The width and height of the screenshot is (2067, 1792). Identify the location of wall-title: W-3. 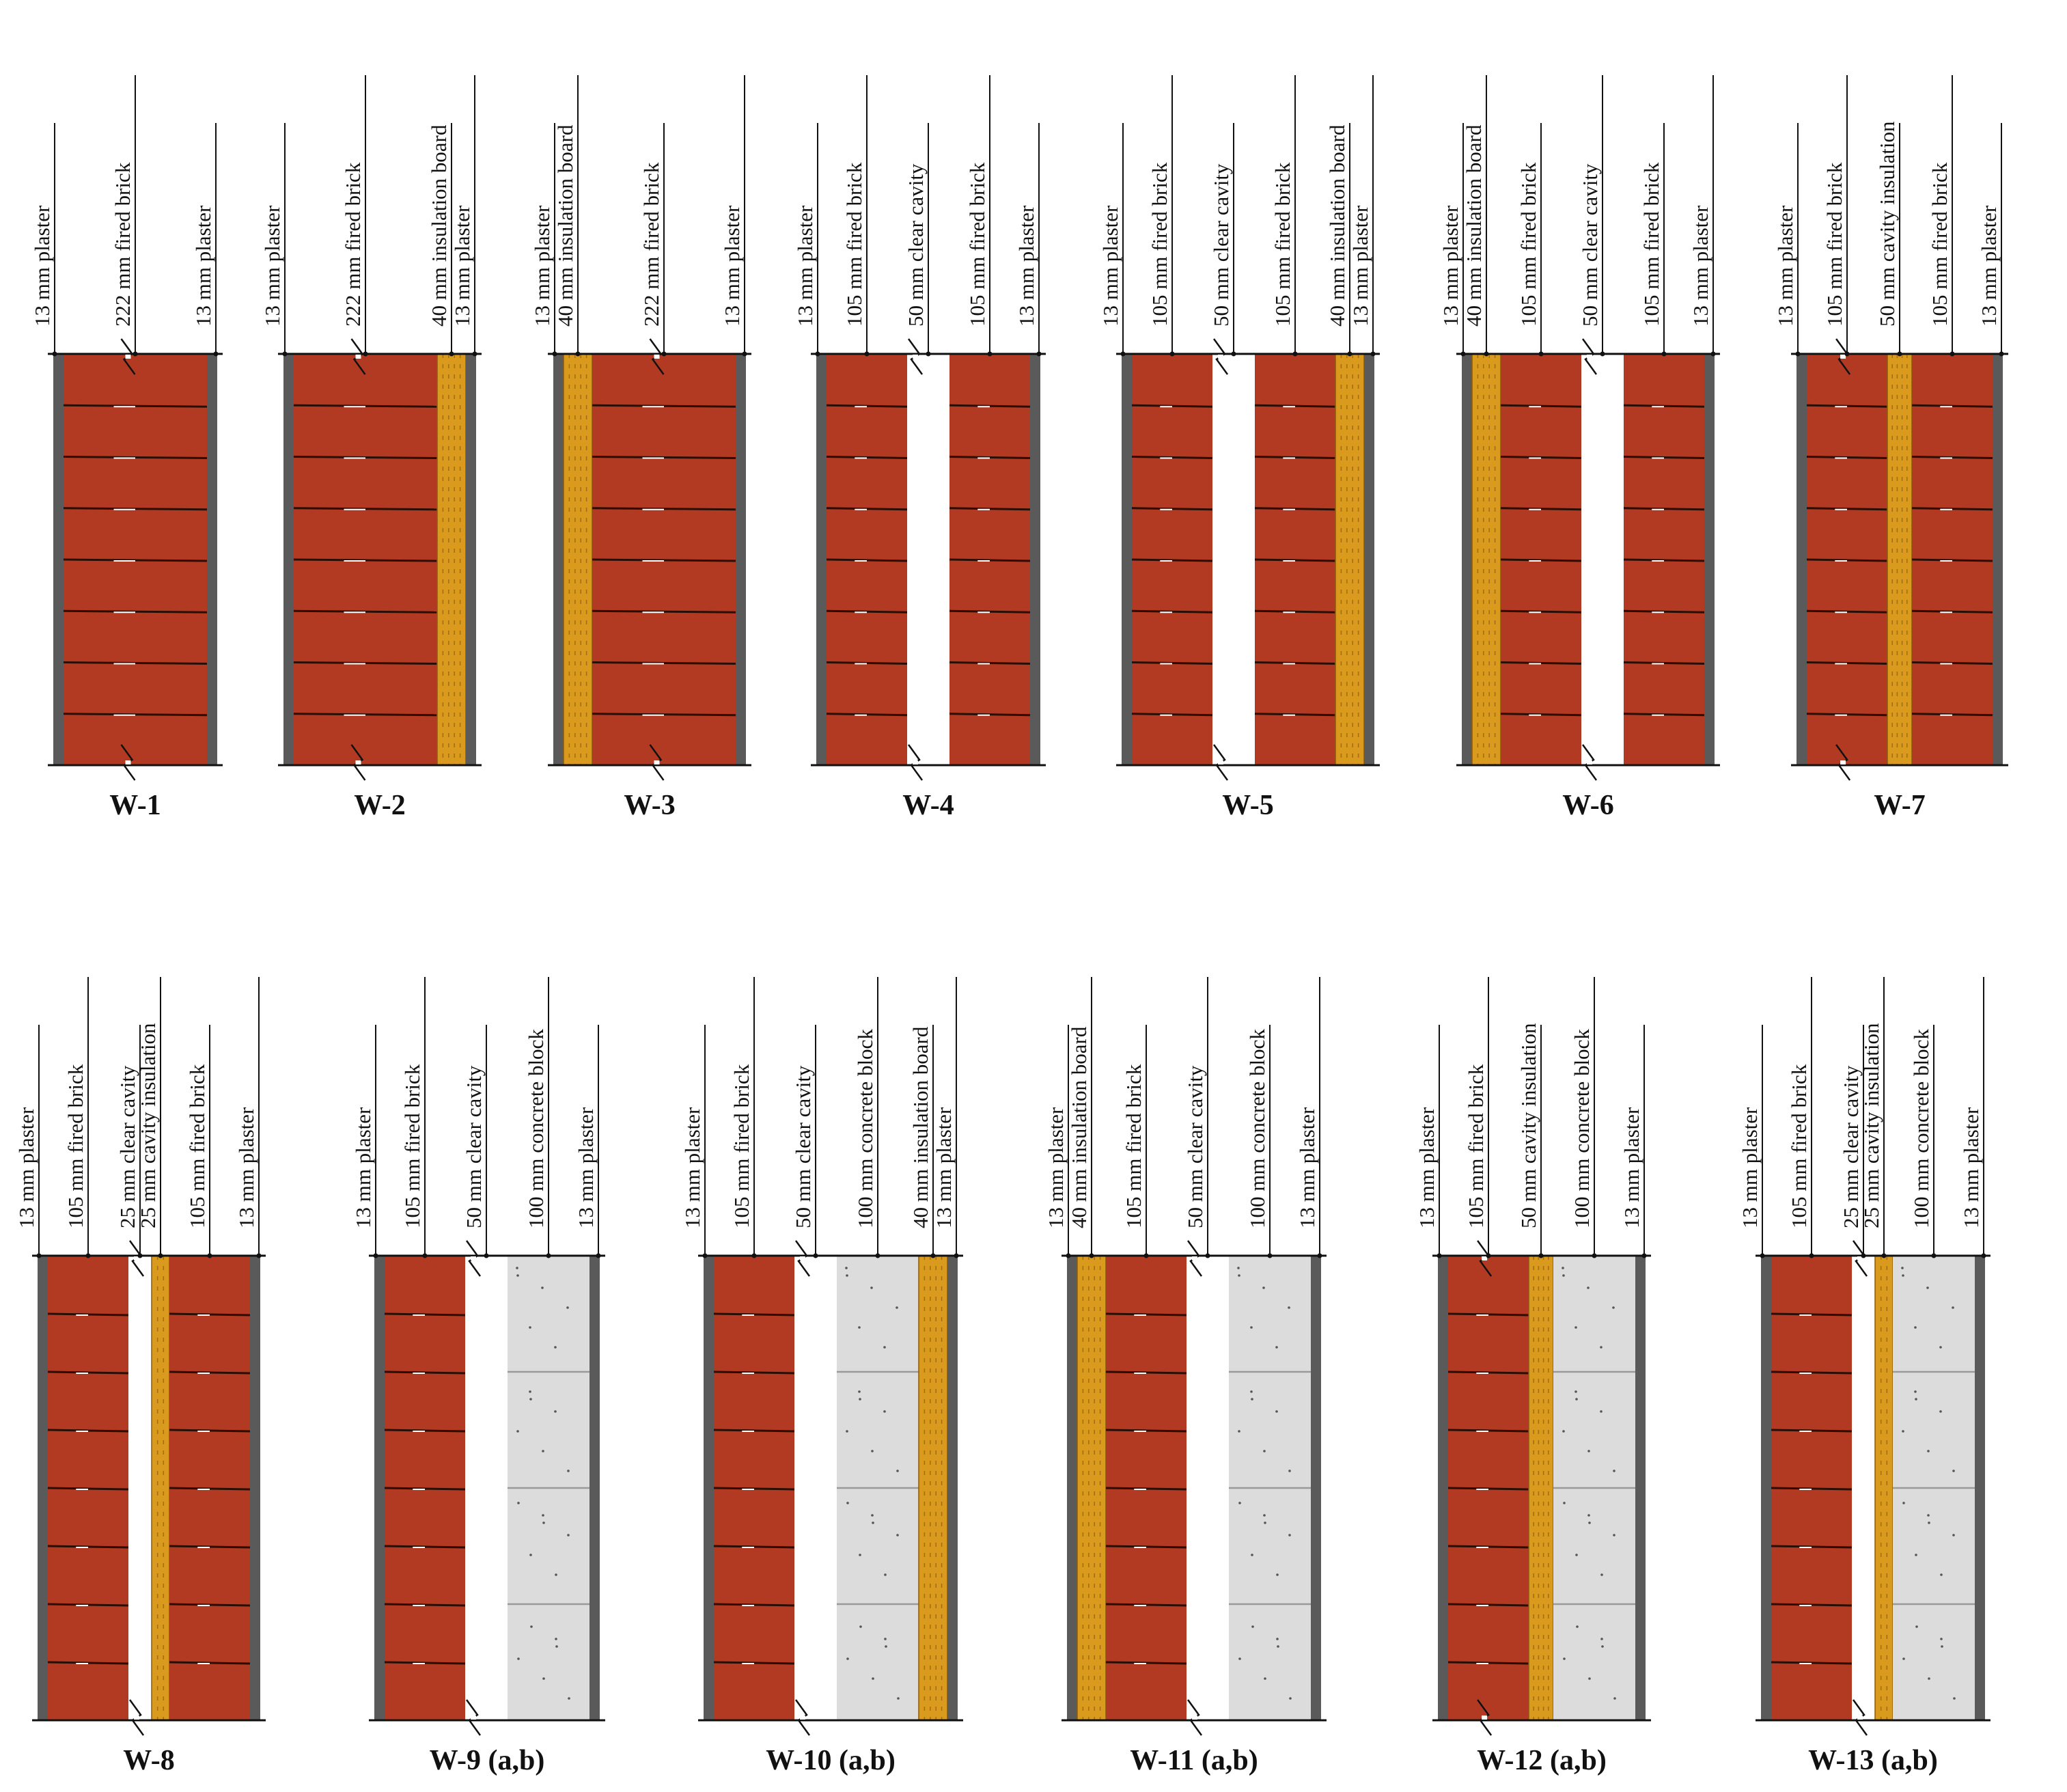
(649, 806).